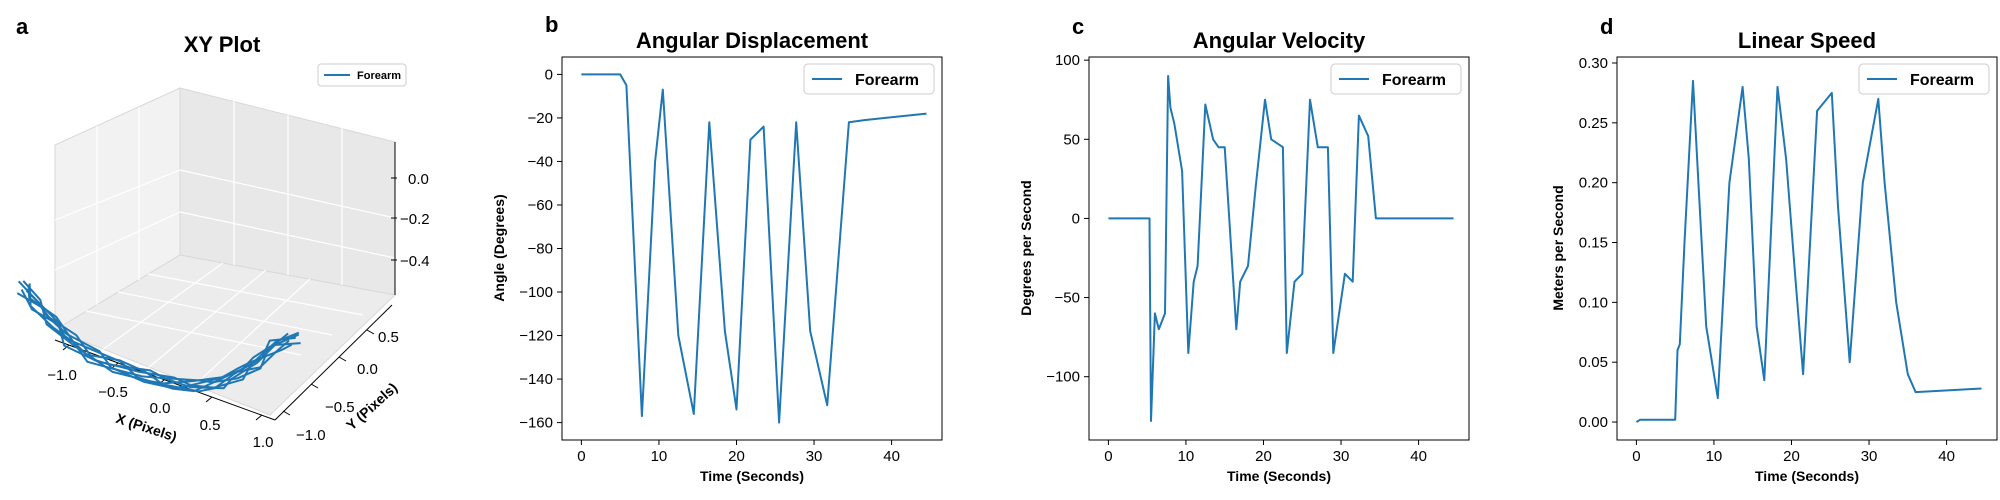 Image resolution: width=2000 pixels, height=500 pixels. I want to click on y-tick-label: 0.30, so click(1593, 63).